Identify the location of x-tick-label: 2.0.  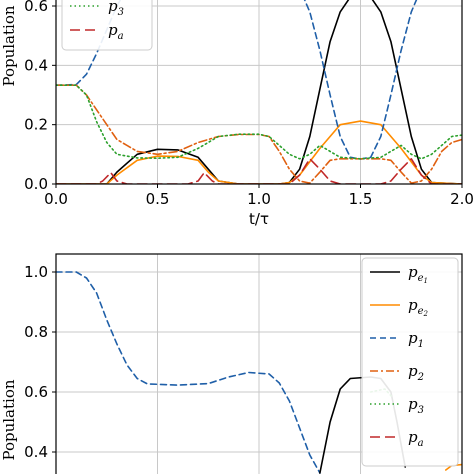
(462, 199).